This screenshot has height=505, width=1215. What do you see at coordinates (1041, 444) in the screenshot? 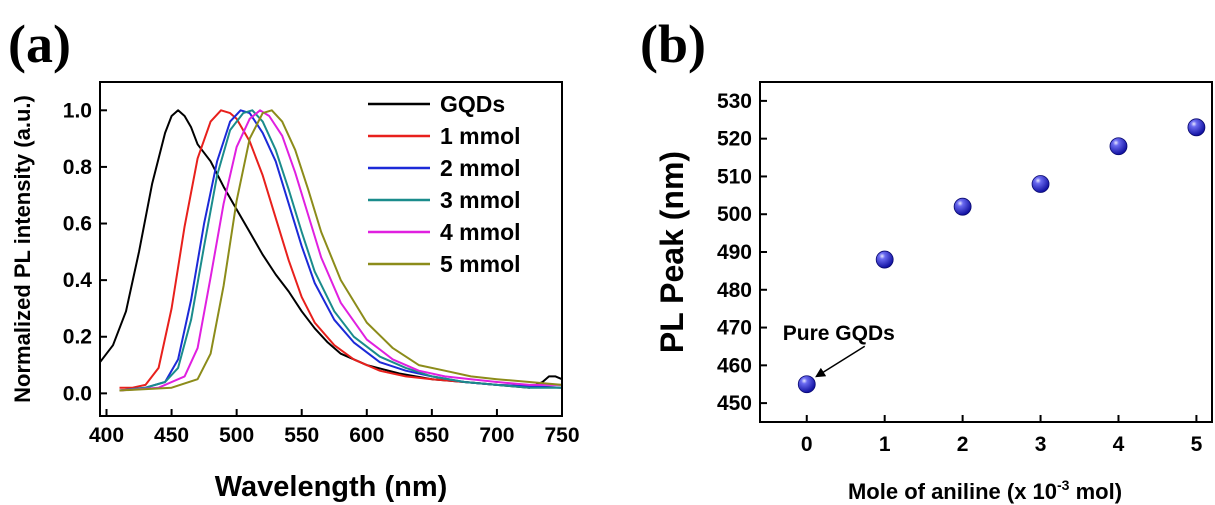
I see `x-tick-label: 3` at bounding box center [1041, 444].